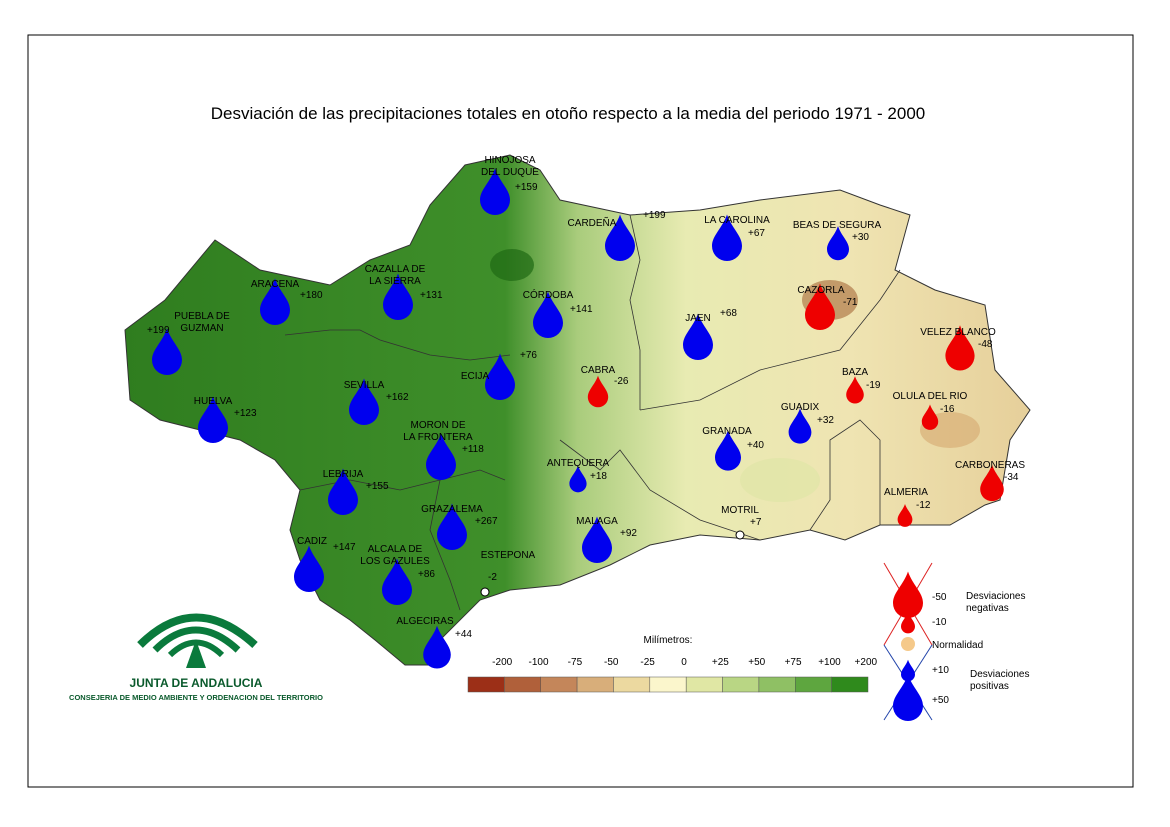  What do you see at coordinates (958, 332) in the screenshot?
I see `station-name: VELEZ BLANCO` at bounding box center [958, 332].